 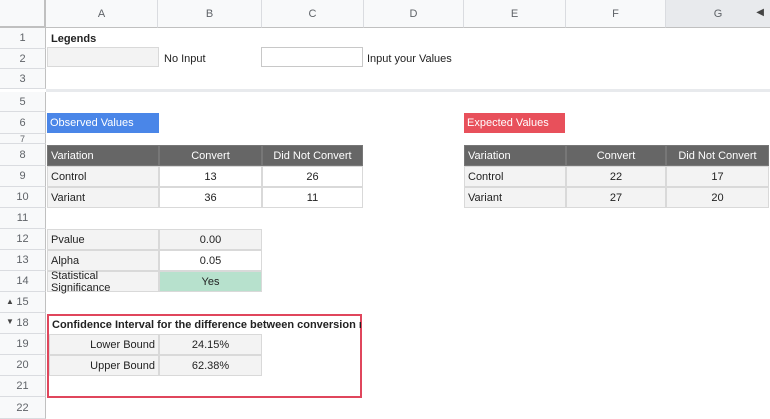 I want to click on expected-variant-convert: 27, so click(x=616, y=197).